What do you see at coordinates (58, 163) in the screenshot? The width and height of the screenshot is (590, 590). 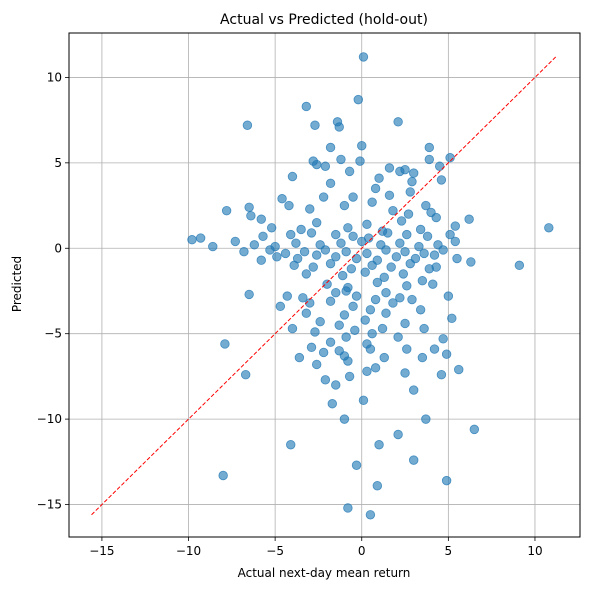 I see `y-tick-label: 5` at bounding box center [58, 163].